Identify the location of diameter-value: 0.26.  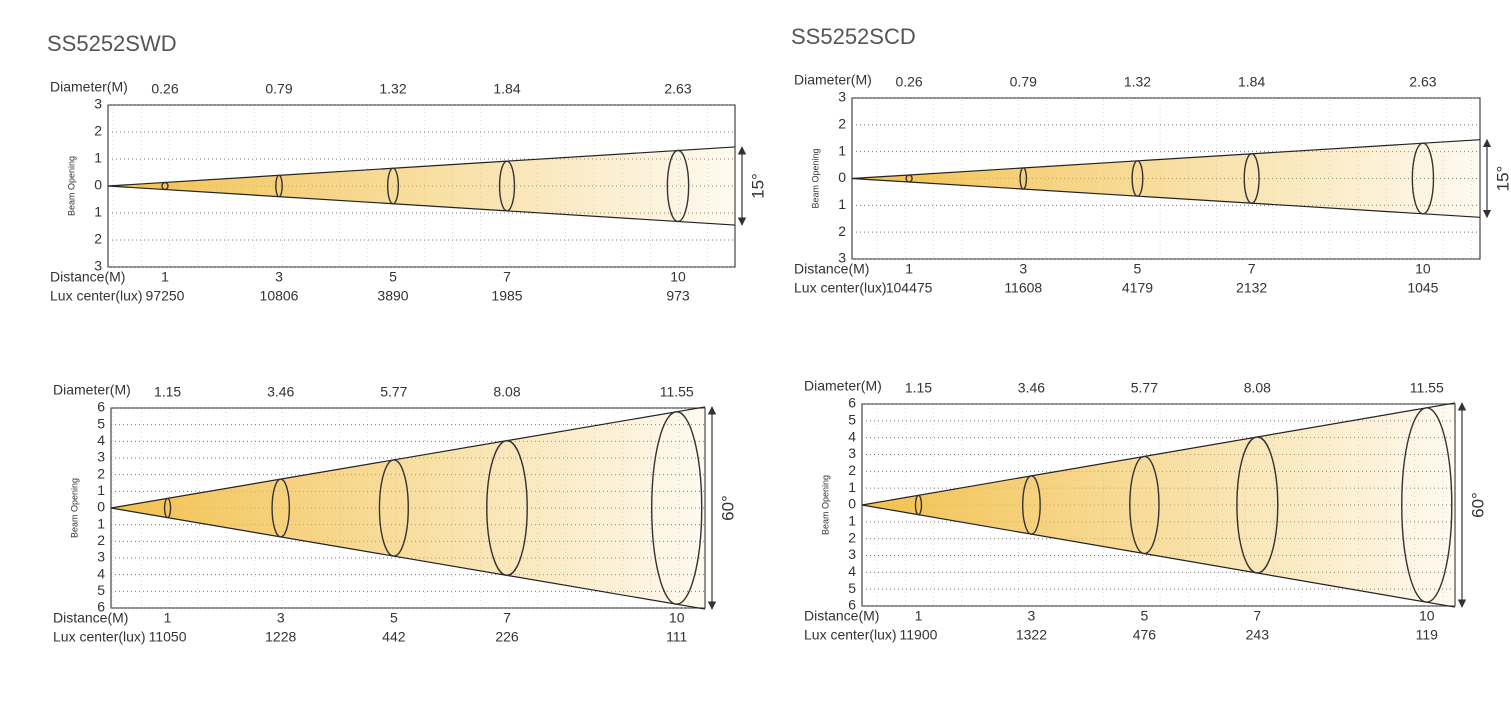
(908, 82).